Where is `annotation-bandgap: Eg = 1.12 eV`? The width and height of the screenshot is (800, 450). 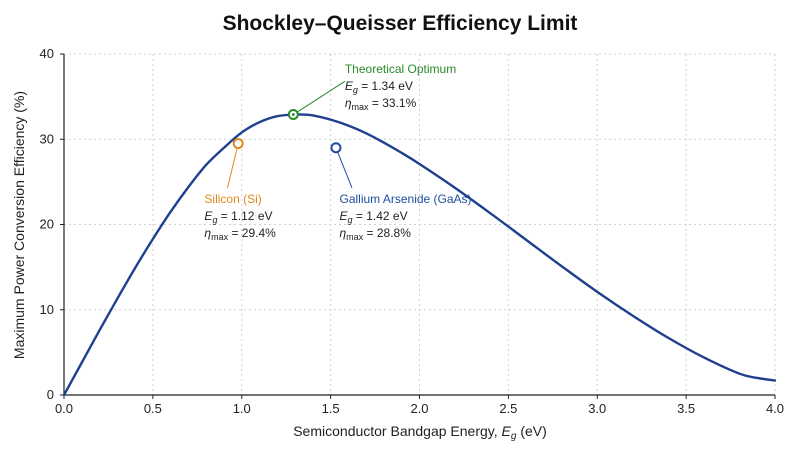
annotation-bandgap: Eg = 1.12 eV is located at coordinates (238, 217).